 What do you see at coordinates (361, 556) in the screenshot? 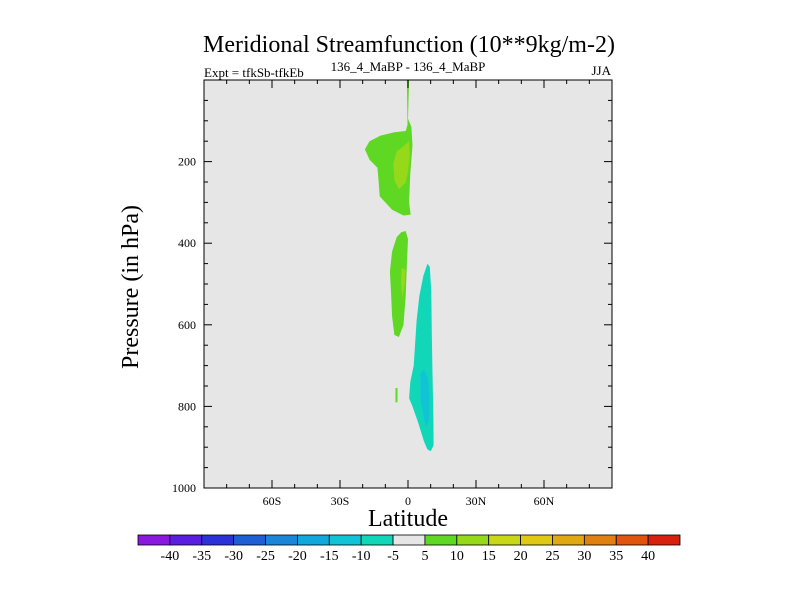
I see `colorbar-label: -10` at bounding box center [361, 556].